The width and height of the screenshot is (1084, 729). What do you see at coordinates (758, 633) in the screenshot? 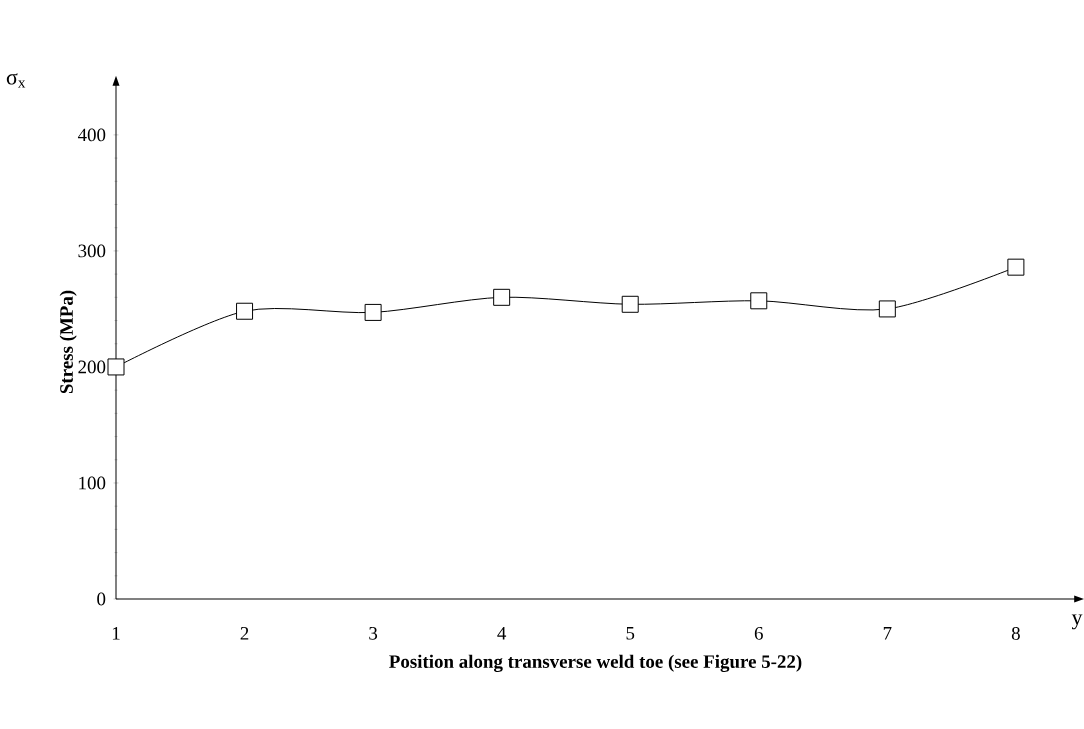
I see `x-tick-label: 6` at bounding box center [758, 633].